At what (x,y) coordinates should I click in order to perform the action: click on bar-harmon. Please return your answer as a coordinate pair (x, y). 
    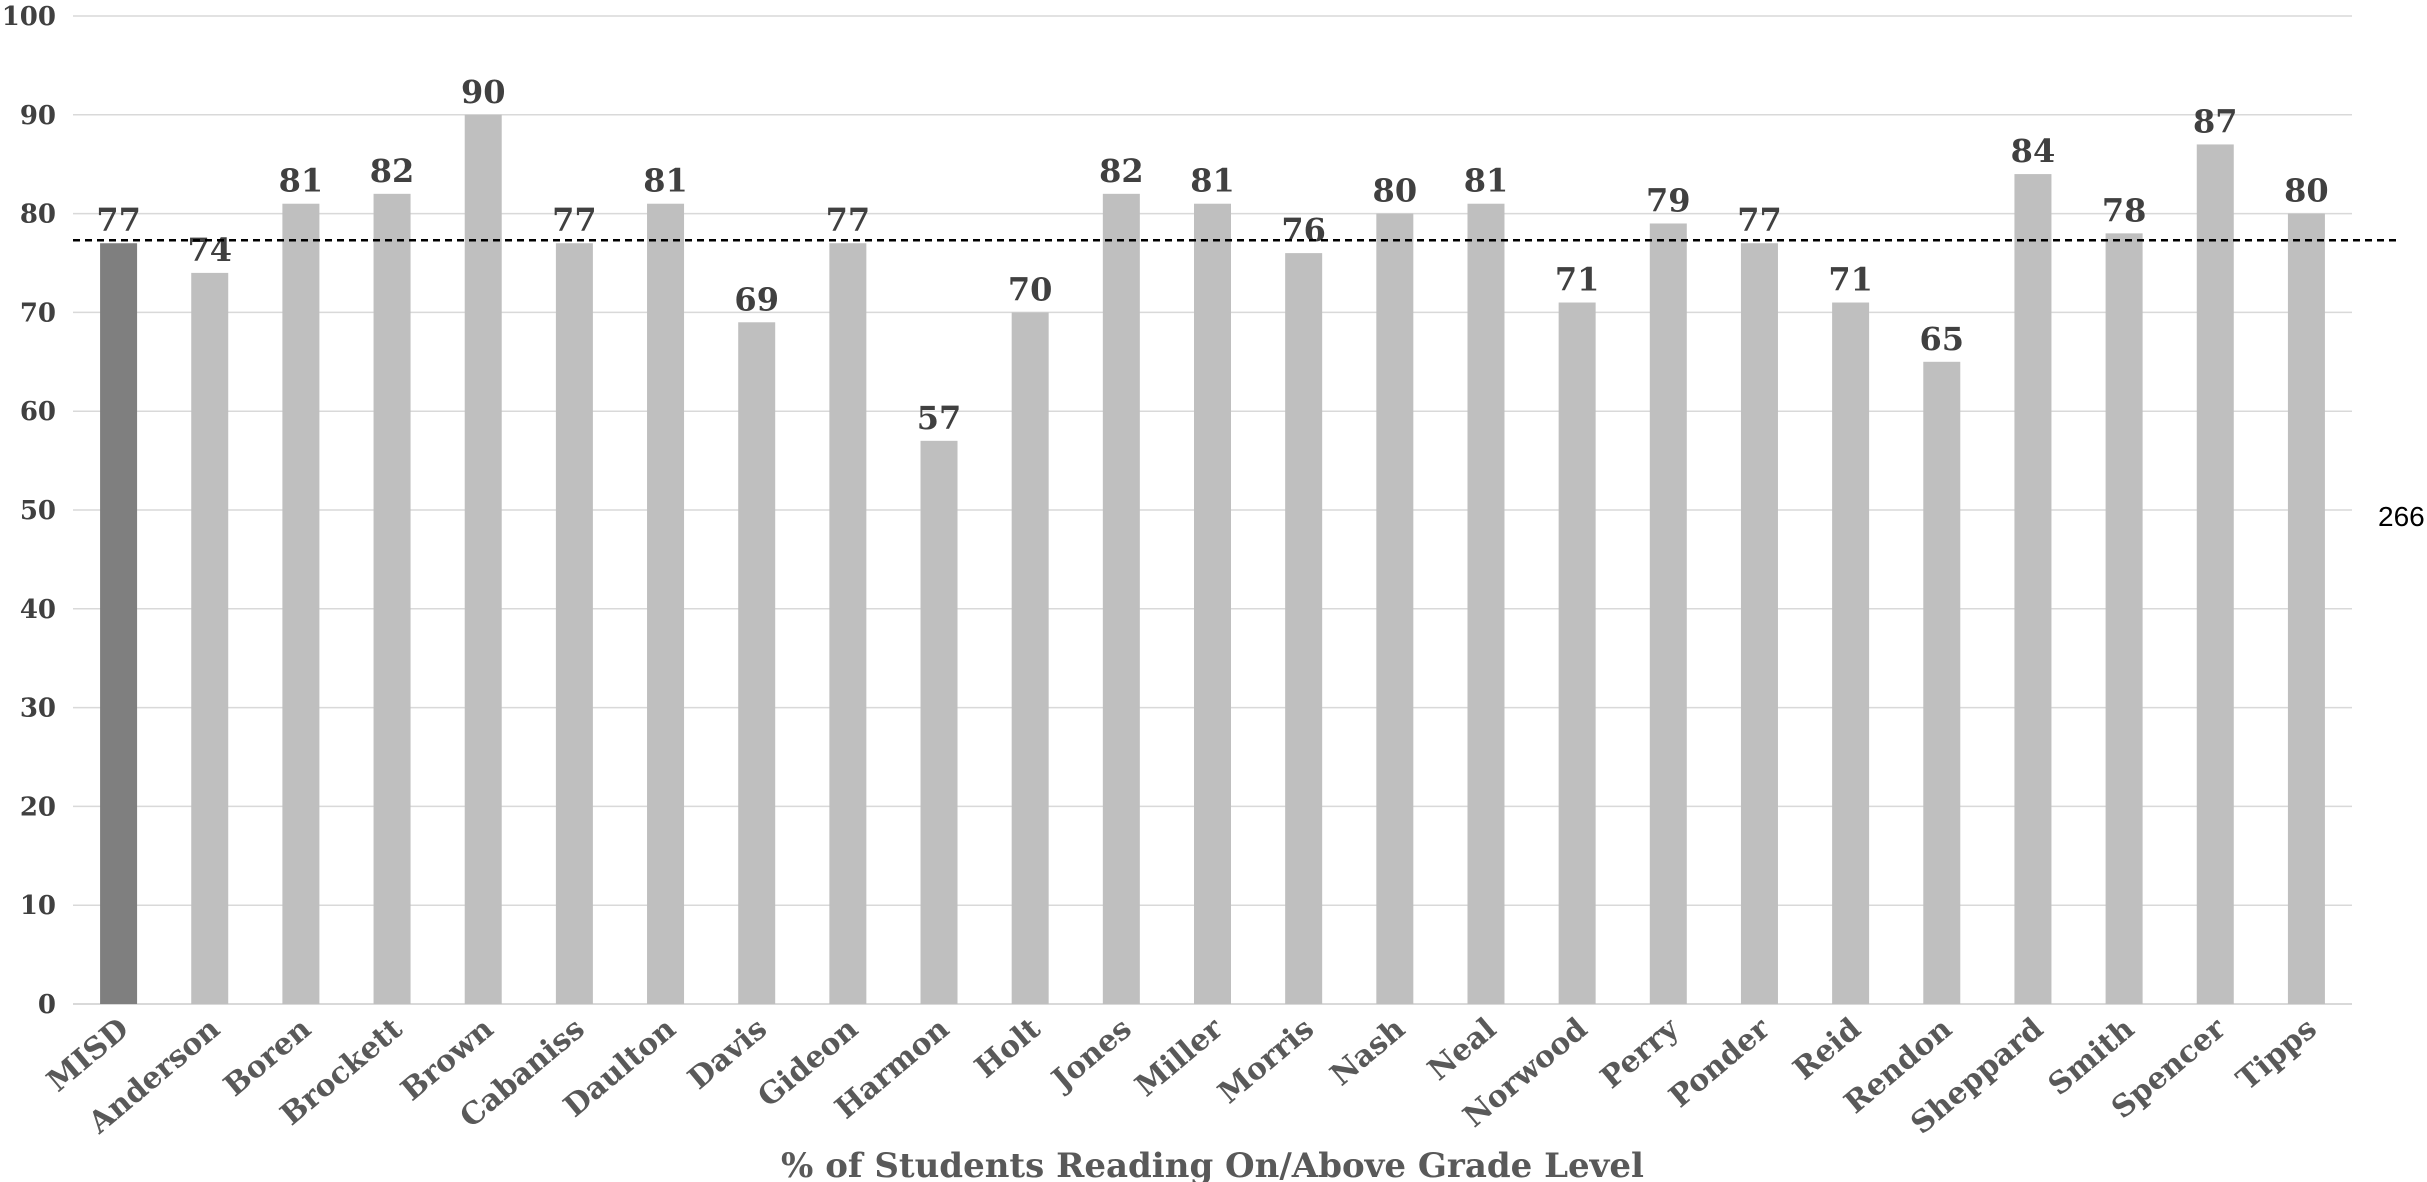
    Looking at the image, I should click on (939, 722).